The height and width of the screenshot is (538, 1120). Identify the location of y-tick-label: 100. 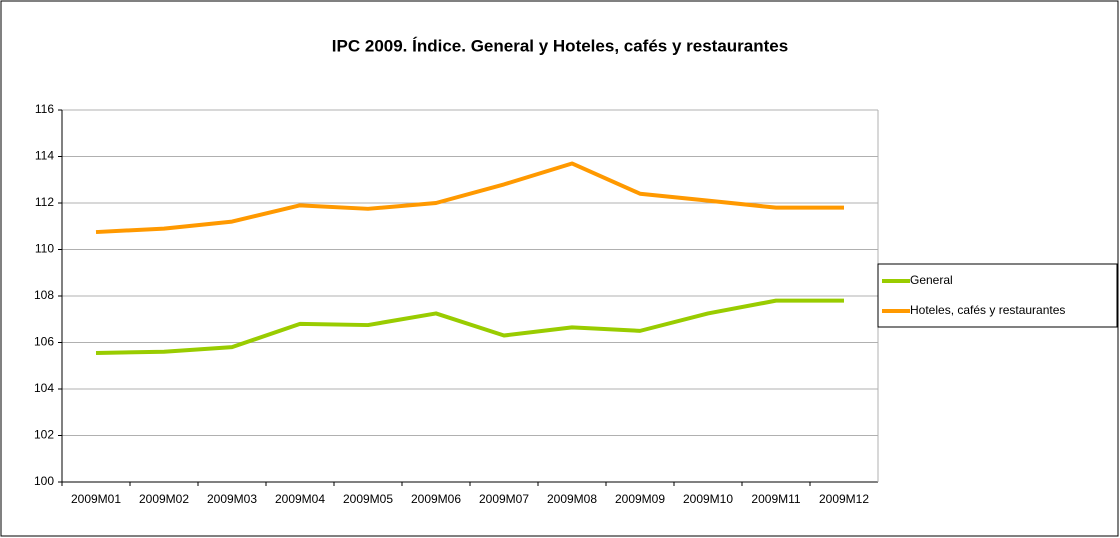
(44, 481).